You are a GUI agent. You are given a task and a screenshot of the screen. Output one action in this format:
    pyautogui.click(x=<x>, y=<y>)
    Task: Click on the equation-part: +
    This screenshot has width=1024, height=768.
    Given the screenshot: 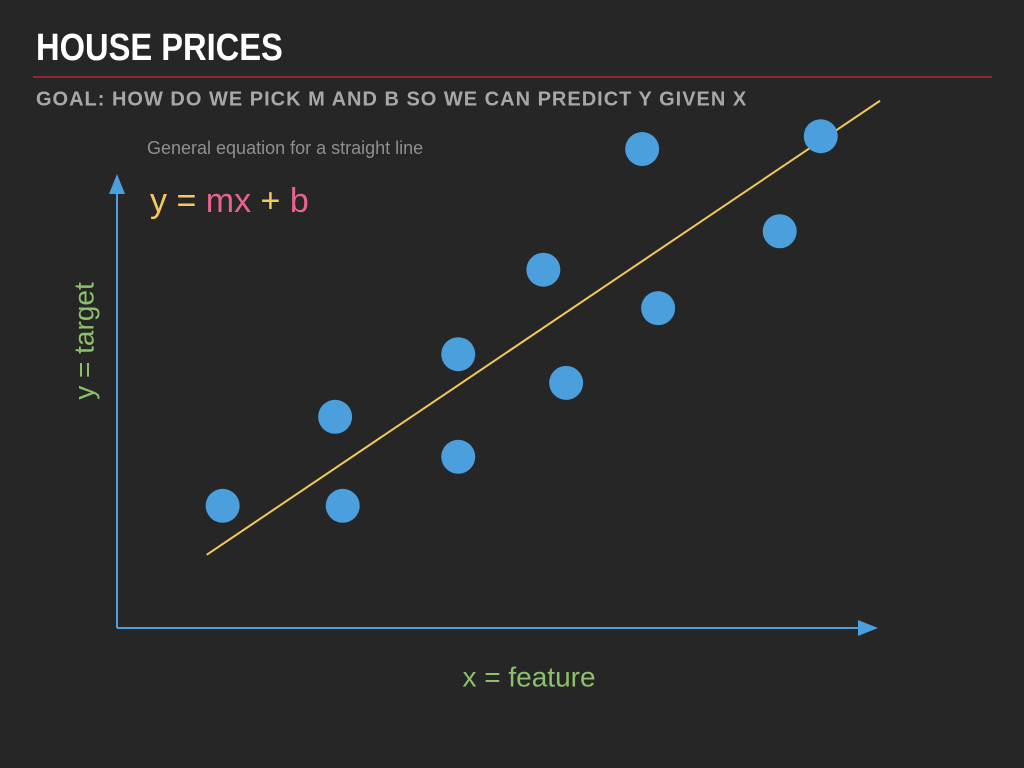 What is the action you would take?
    pyautogui.click(x=270, y=201)
    